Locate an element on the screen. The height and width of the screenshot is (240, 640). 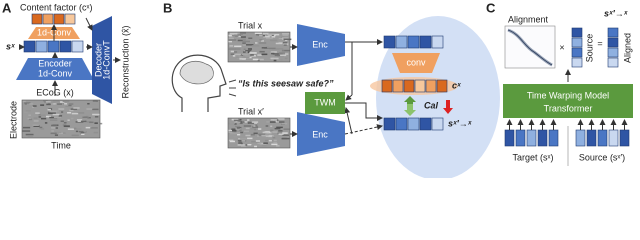
head-icon is located at coordinates (199, 83).